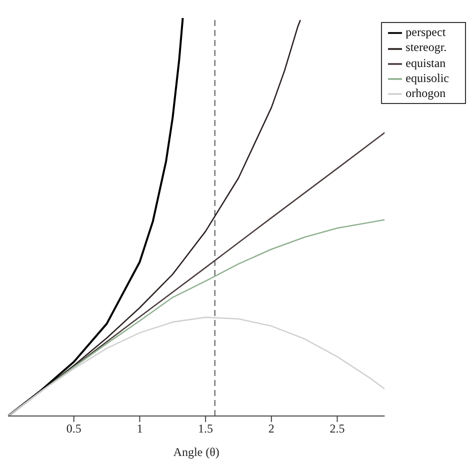 The width and height of the screenshot is (474, 474). Describe the element at coordinates (337, 429) in the screenshot. I see `x-tick-label: 2.5` at that location.